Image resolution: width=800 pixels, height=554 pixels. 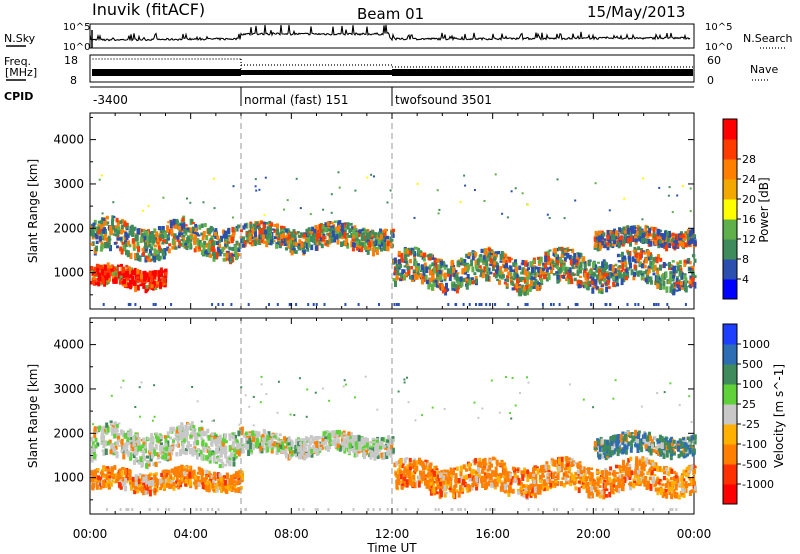 I want to click on cpid-segment-label: twofsound 3501, so click(x=443, y=100).